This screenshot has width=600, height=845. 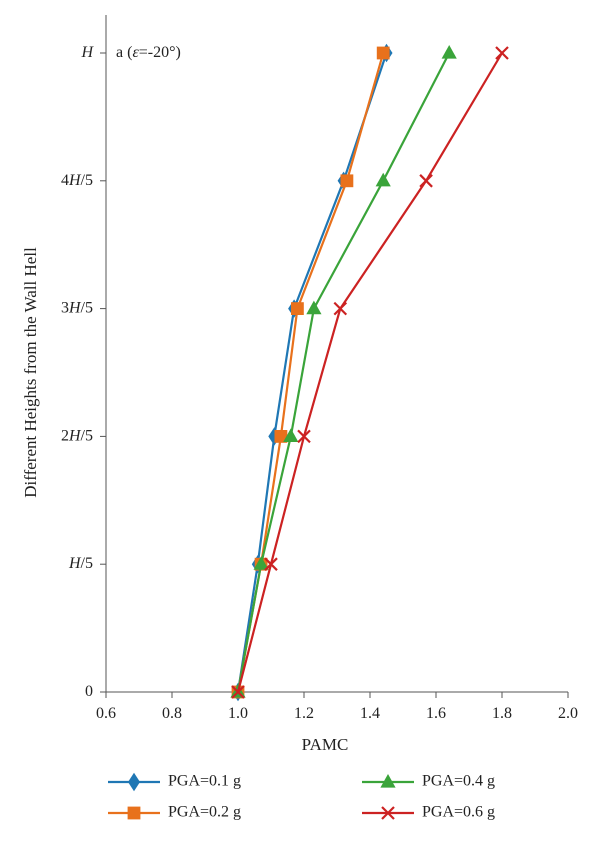 I want to click on legend-label: PGA=0.6 g, so click(x=458, y=812).